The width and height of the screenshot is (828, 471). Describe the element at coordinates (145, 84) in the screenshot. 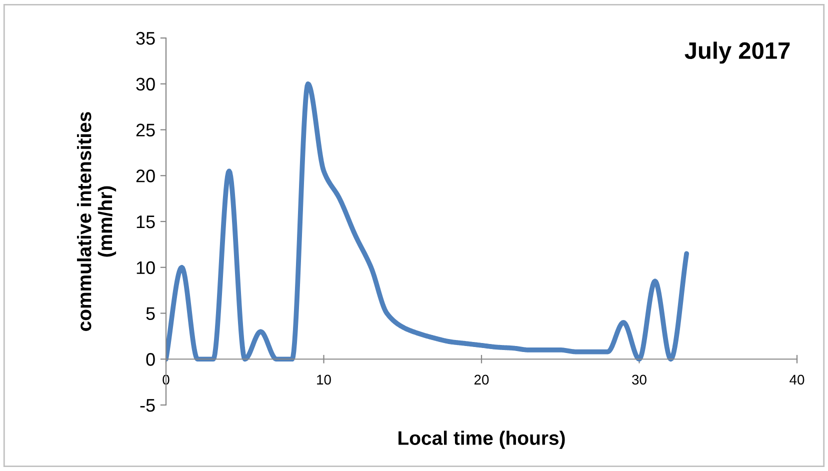

I see `y-tick-label: 30` at that location.